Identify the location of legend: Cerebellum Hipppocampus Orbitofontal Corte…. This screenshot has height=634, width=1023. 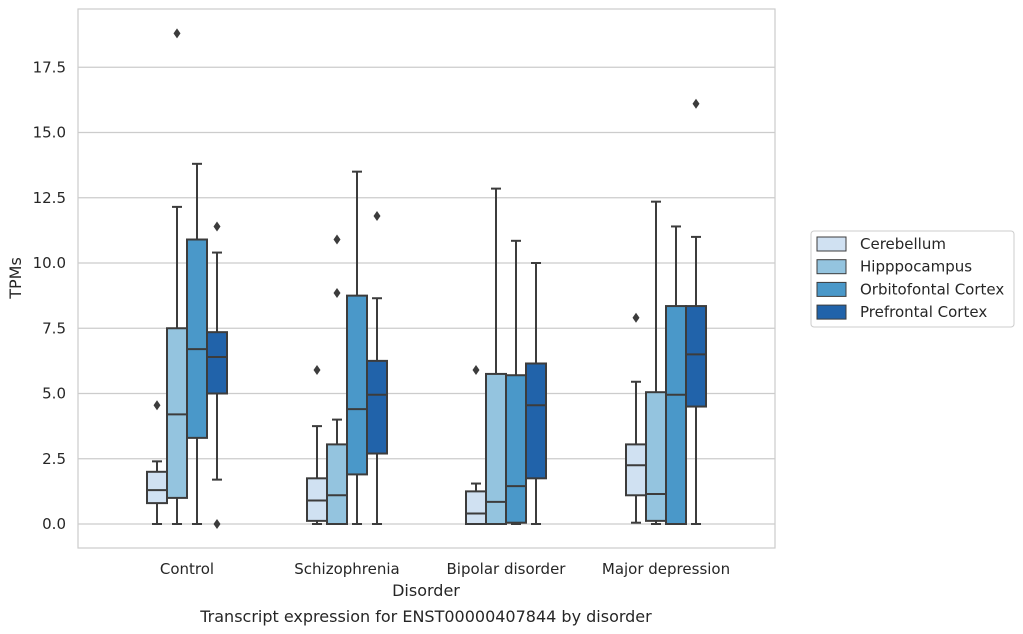
(912, 279).